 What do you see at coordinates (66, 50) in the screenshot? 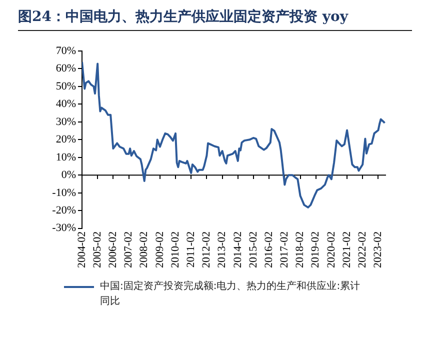
I see `y-tick-label: 70%` at bounding box center [66, 50].